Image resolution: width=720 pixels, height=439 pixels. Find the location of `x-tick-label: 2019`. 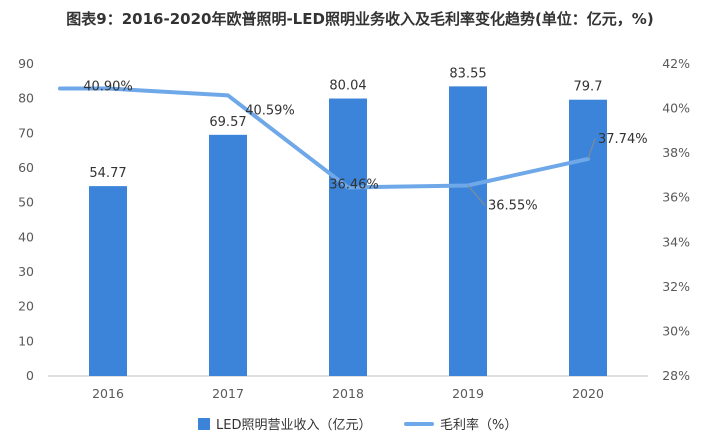

x-tick-label: 2019 is located at coordinates (468, 393).